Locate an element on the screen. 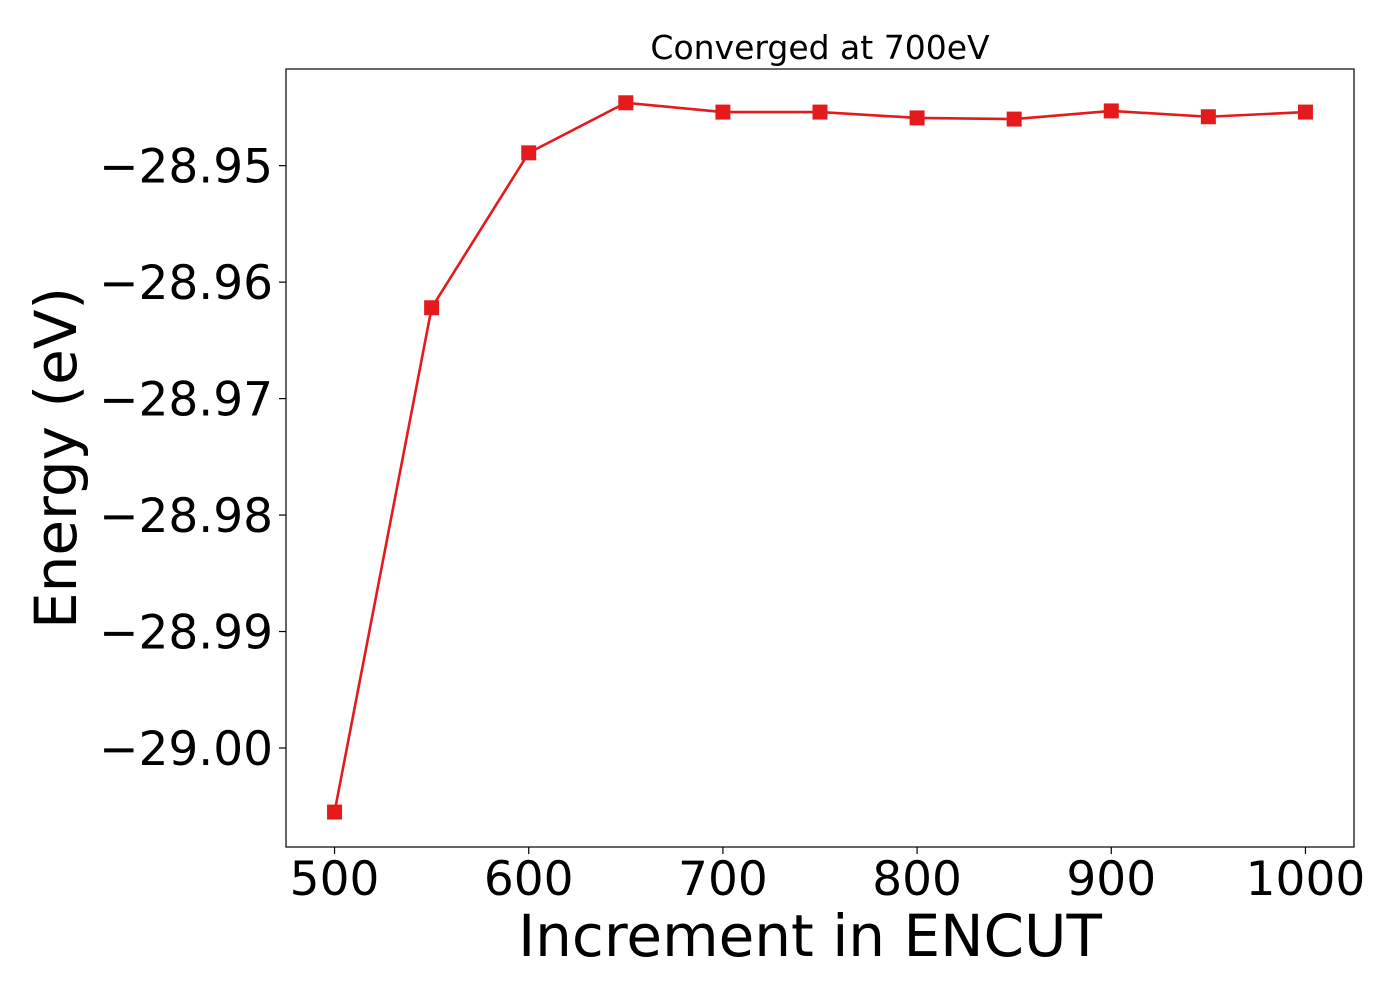 The width and height of the screenshot is (1400, 1000). x-tick-label: 800 is located at coordinates (917, 879).